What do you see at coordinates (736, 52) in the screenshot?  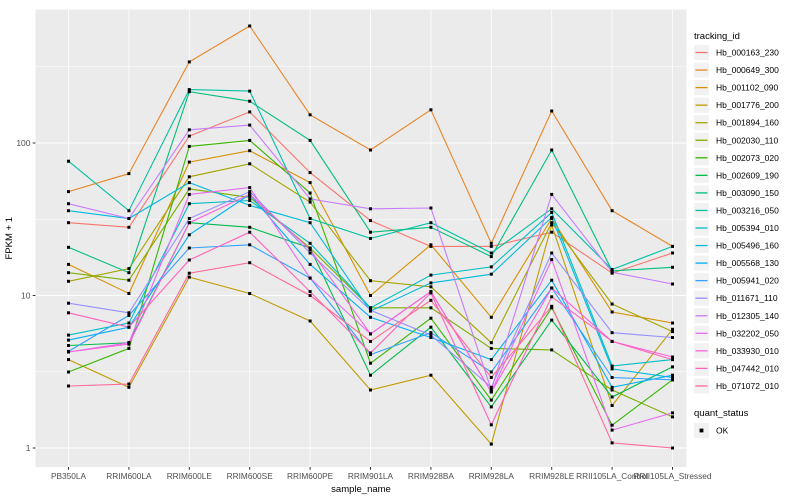 I see `legend-entry: Hb_000163_230` at bounding box center [736, 52].